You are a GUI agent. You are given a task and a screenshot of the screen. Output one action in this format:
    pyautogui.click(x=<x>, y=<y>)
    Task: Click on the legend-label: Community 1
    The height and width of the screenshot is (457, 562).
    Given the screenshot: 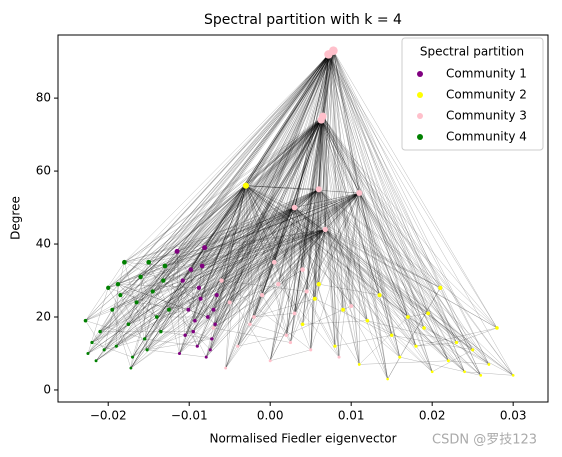 What is the action you would take?
    pyautogui.click(x=486, y=74)
    